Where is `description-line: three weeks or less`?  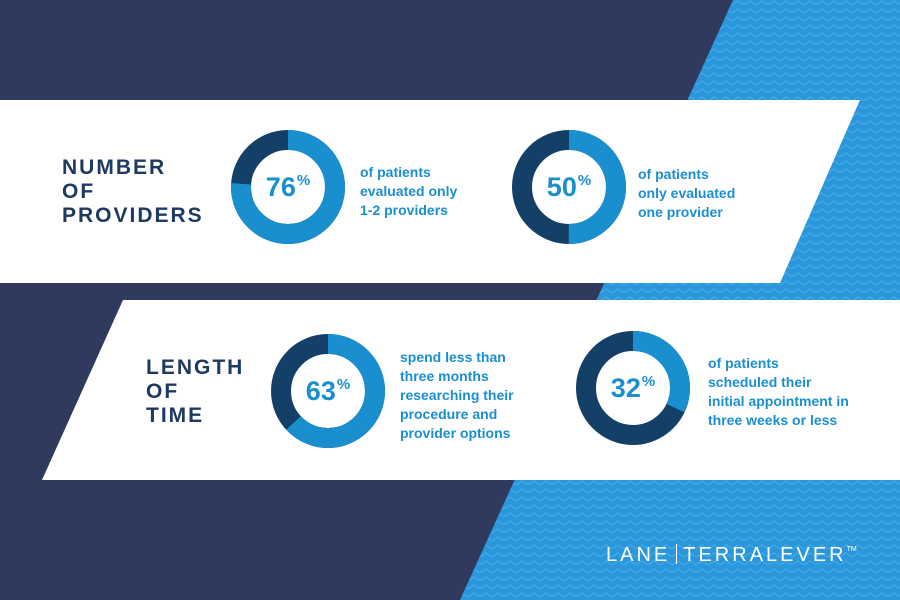
description-line: three weeks or less is located at coordinates (773, 420).